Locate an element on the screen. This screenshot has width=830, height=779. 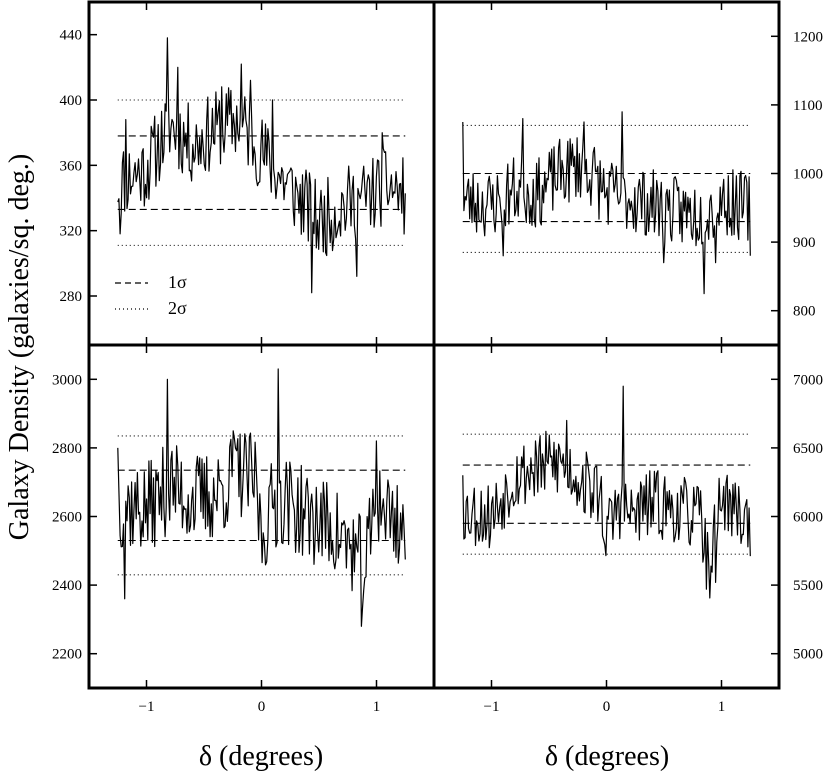
y-tick-label: 6500 is located at coordinates (808, 449).